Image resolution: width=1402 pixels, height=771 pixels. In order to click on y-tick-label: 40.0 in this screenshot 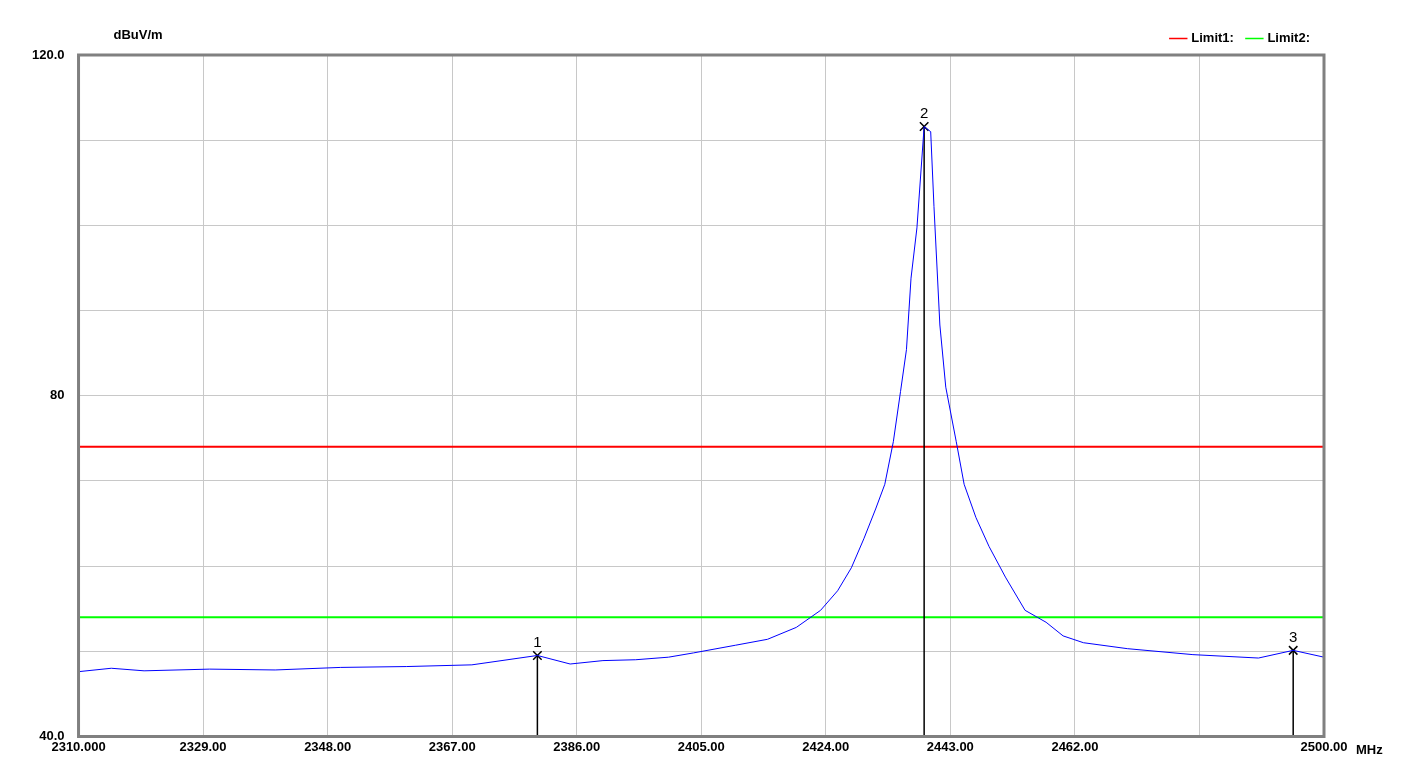, I will do `click(52, 735)`.